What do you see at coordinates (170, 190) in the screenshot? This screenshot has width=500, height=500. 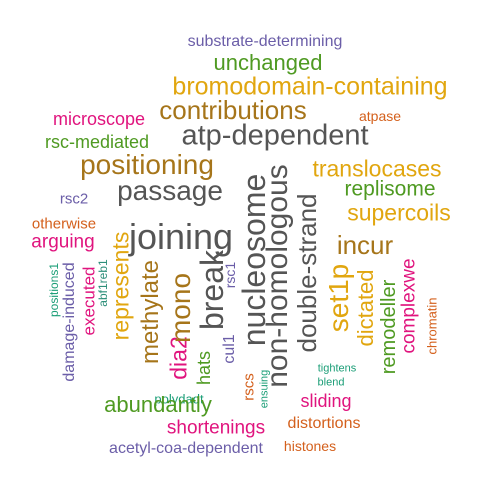 I see `word-passage: passage` at bounding box center [170, 190].